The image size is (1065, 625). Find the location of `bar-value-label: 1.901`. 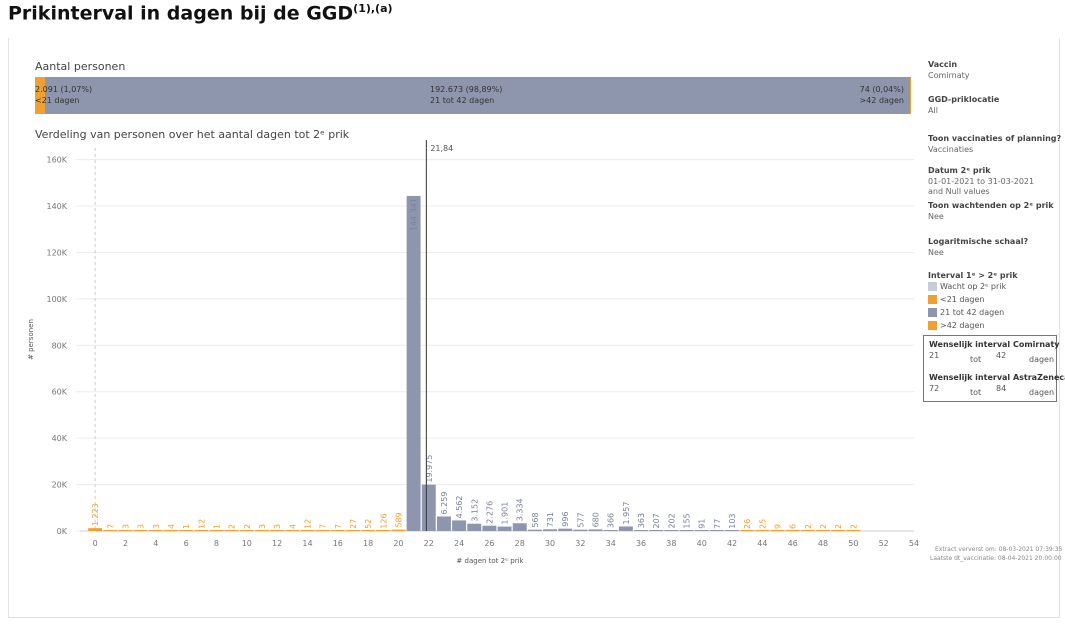

bar-value-label: 1.901 is located at coordinates (505, 513).